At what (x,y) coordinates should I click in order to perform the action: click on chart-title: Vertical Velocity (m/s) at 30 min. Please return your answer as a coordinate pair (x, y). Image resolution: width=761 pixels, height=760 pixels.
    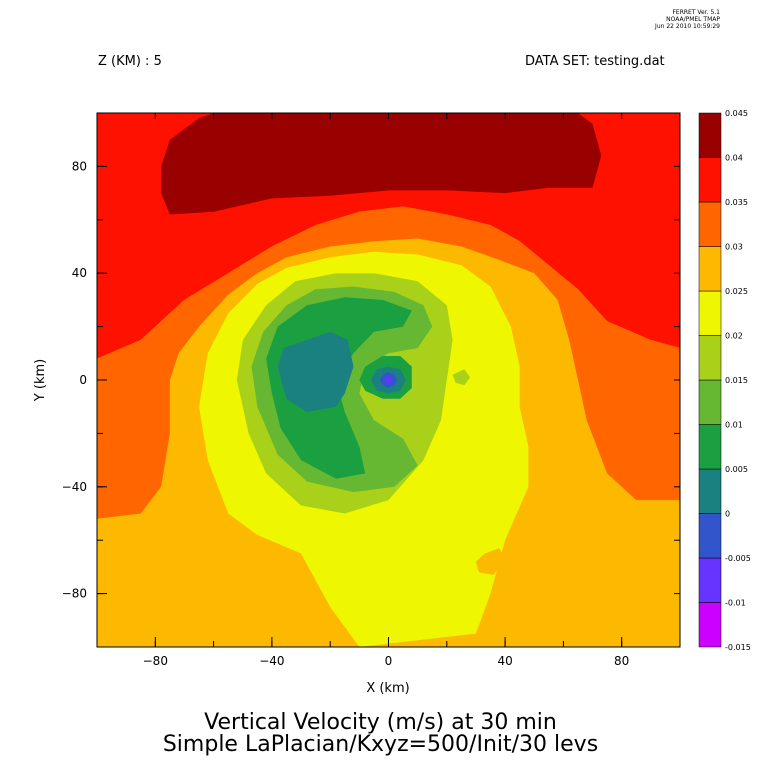
    Looking at the image, I should click on (380, 722).